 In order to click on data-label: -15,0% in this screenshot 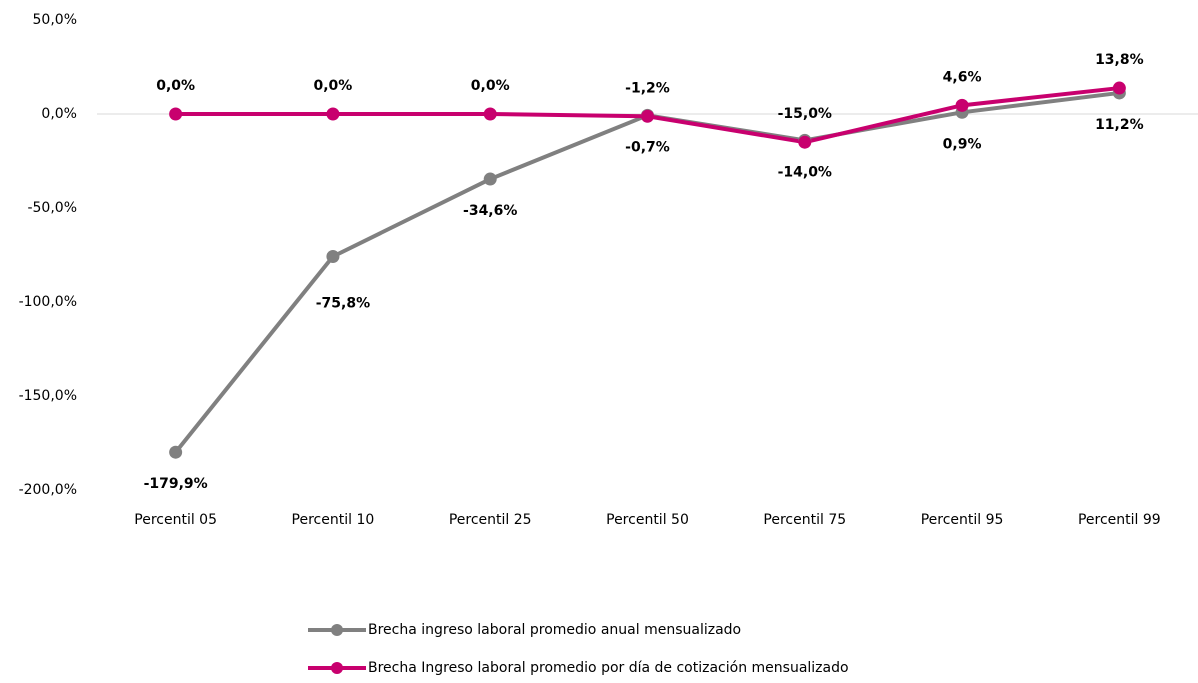, I will do `click(805, 114)`.